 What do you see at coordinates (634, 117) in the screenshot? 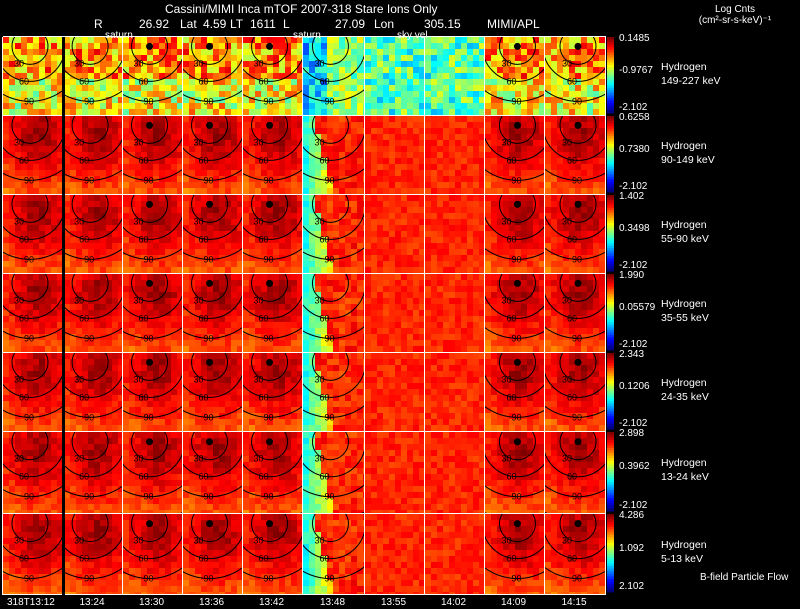
I see `colorbar-max-1: 0.6258` at bounding box center [634, 117].